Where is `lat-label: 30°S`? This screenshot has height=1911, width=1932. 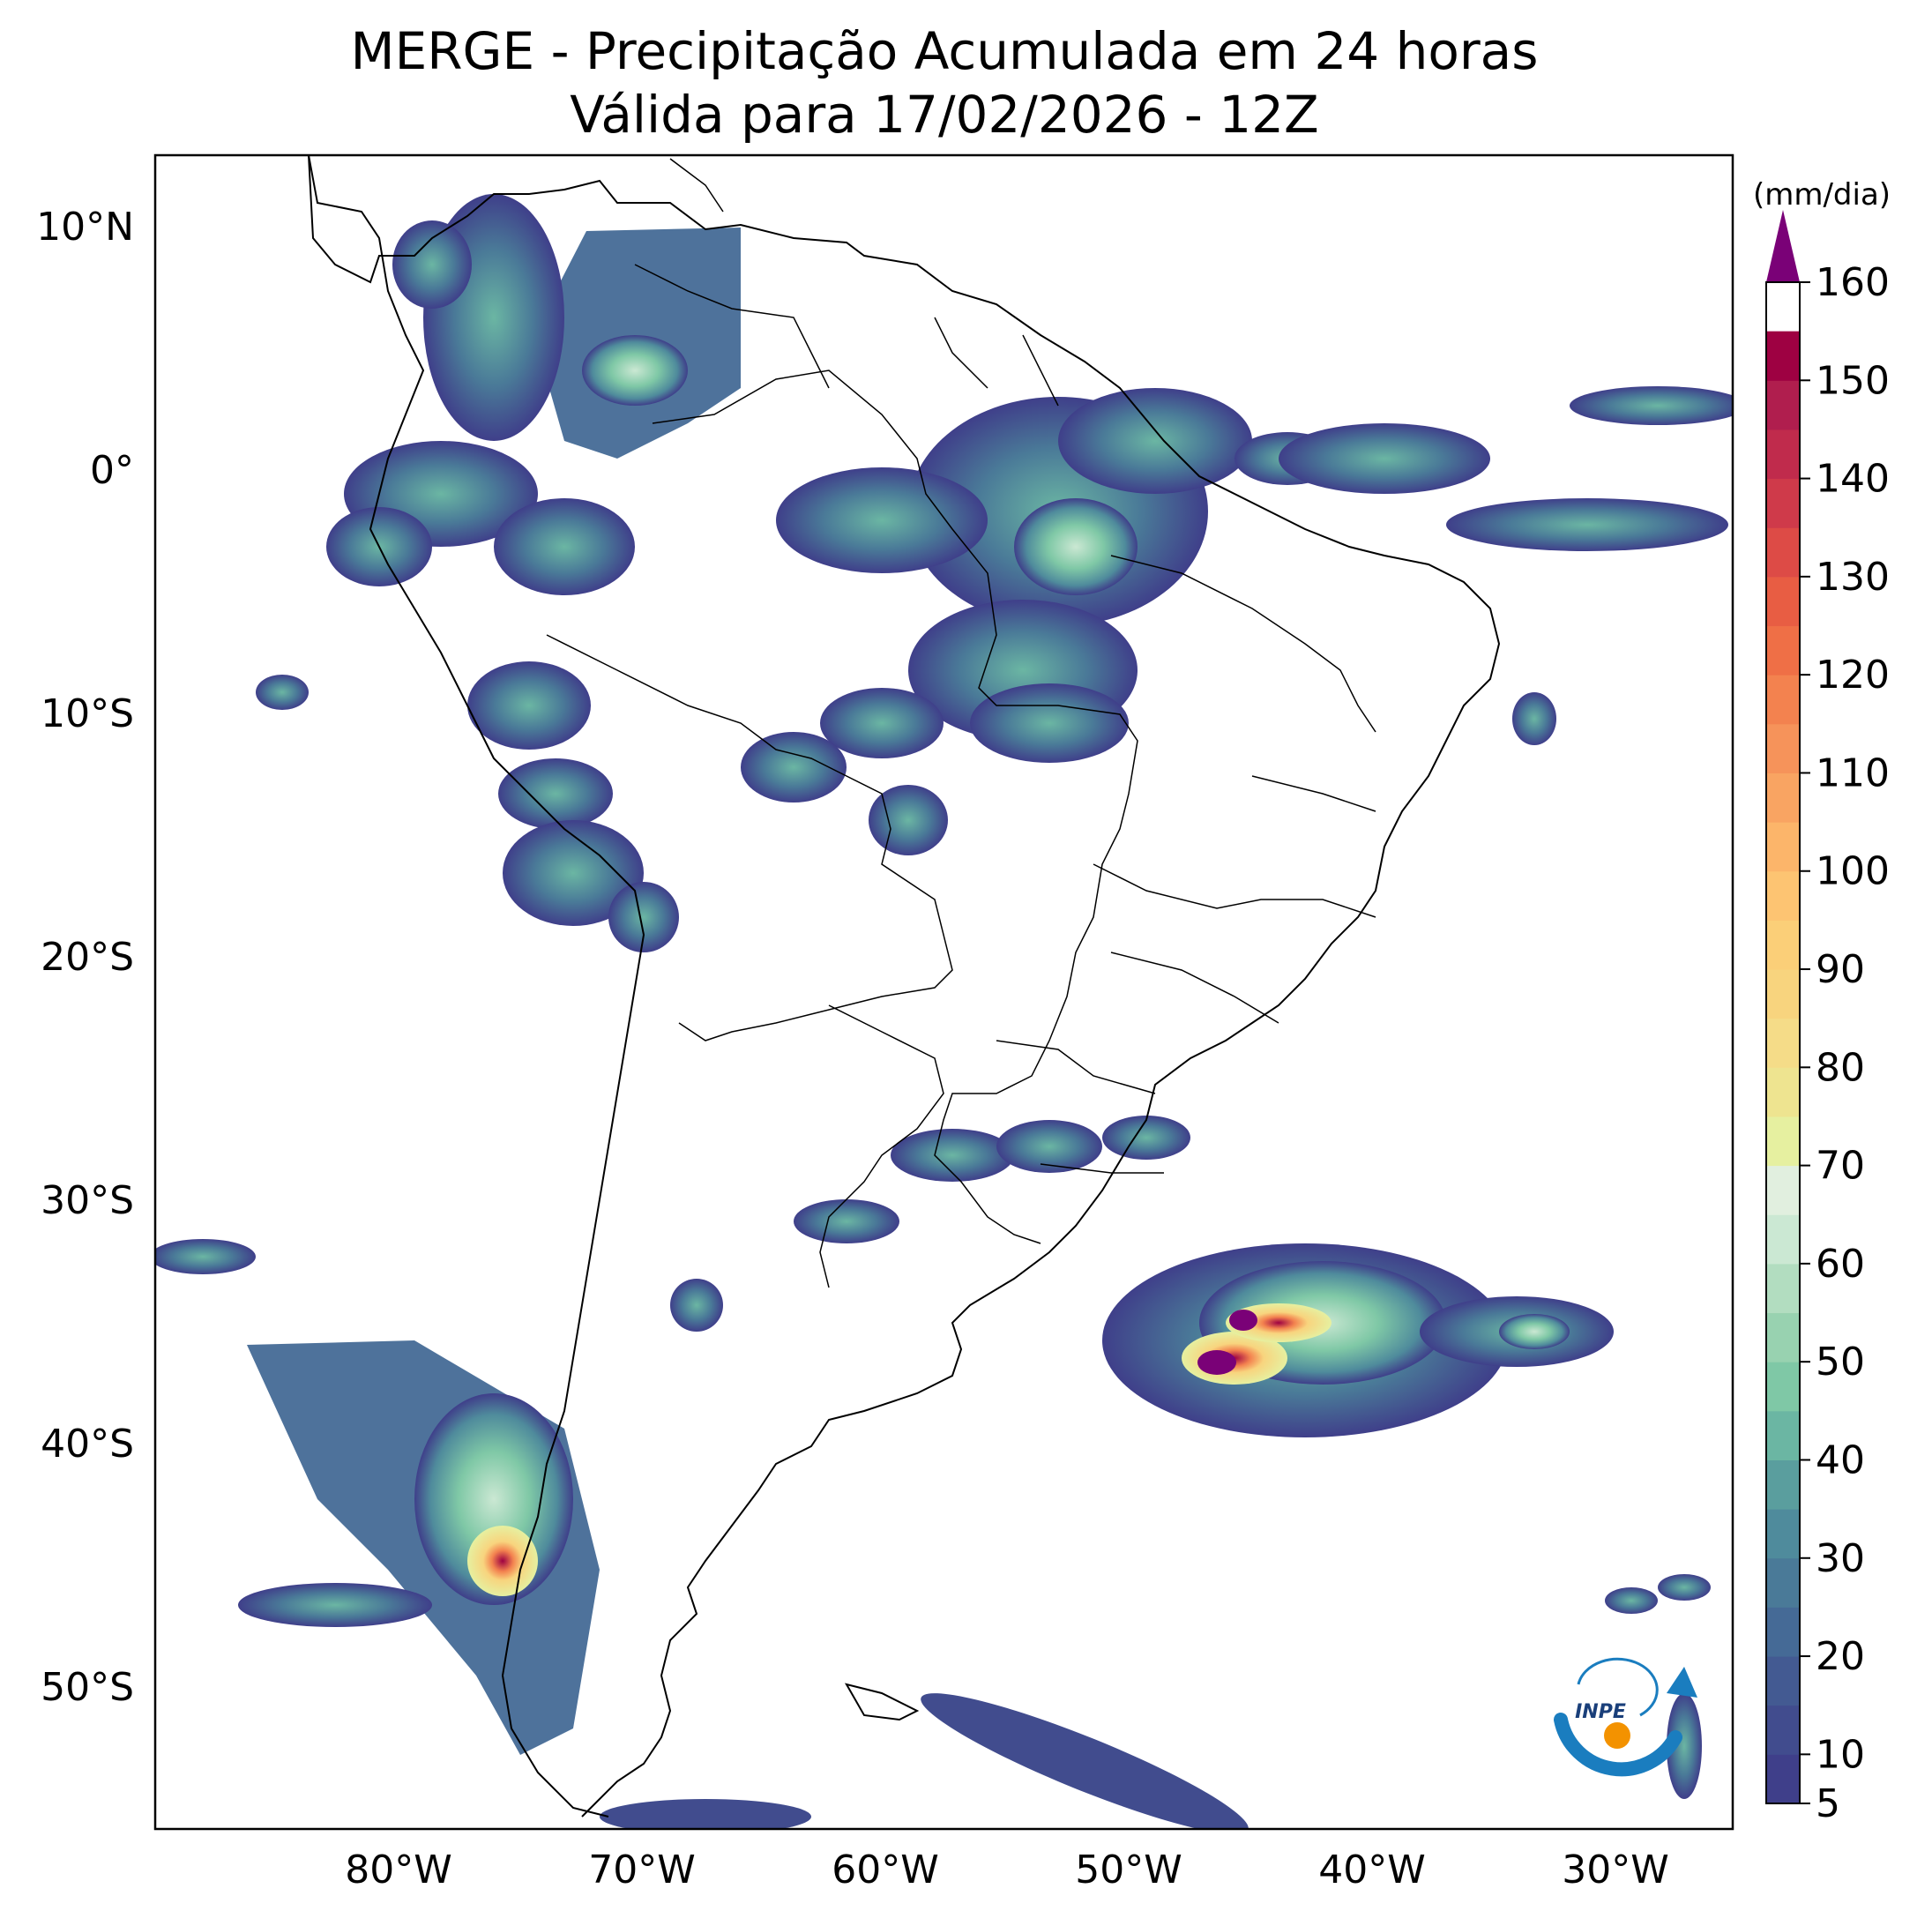
lat-label: 30°S is located at coordinates (87, 1201).